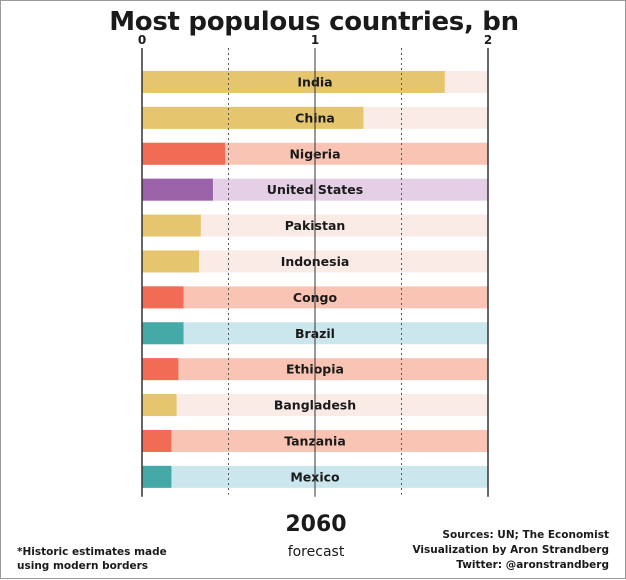 This screenshot has height=580, width=626. What do you see at coordinates (316, 552) in the screenshot?
I see `forecast-label: forecast` at bounding box center [316, 552].